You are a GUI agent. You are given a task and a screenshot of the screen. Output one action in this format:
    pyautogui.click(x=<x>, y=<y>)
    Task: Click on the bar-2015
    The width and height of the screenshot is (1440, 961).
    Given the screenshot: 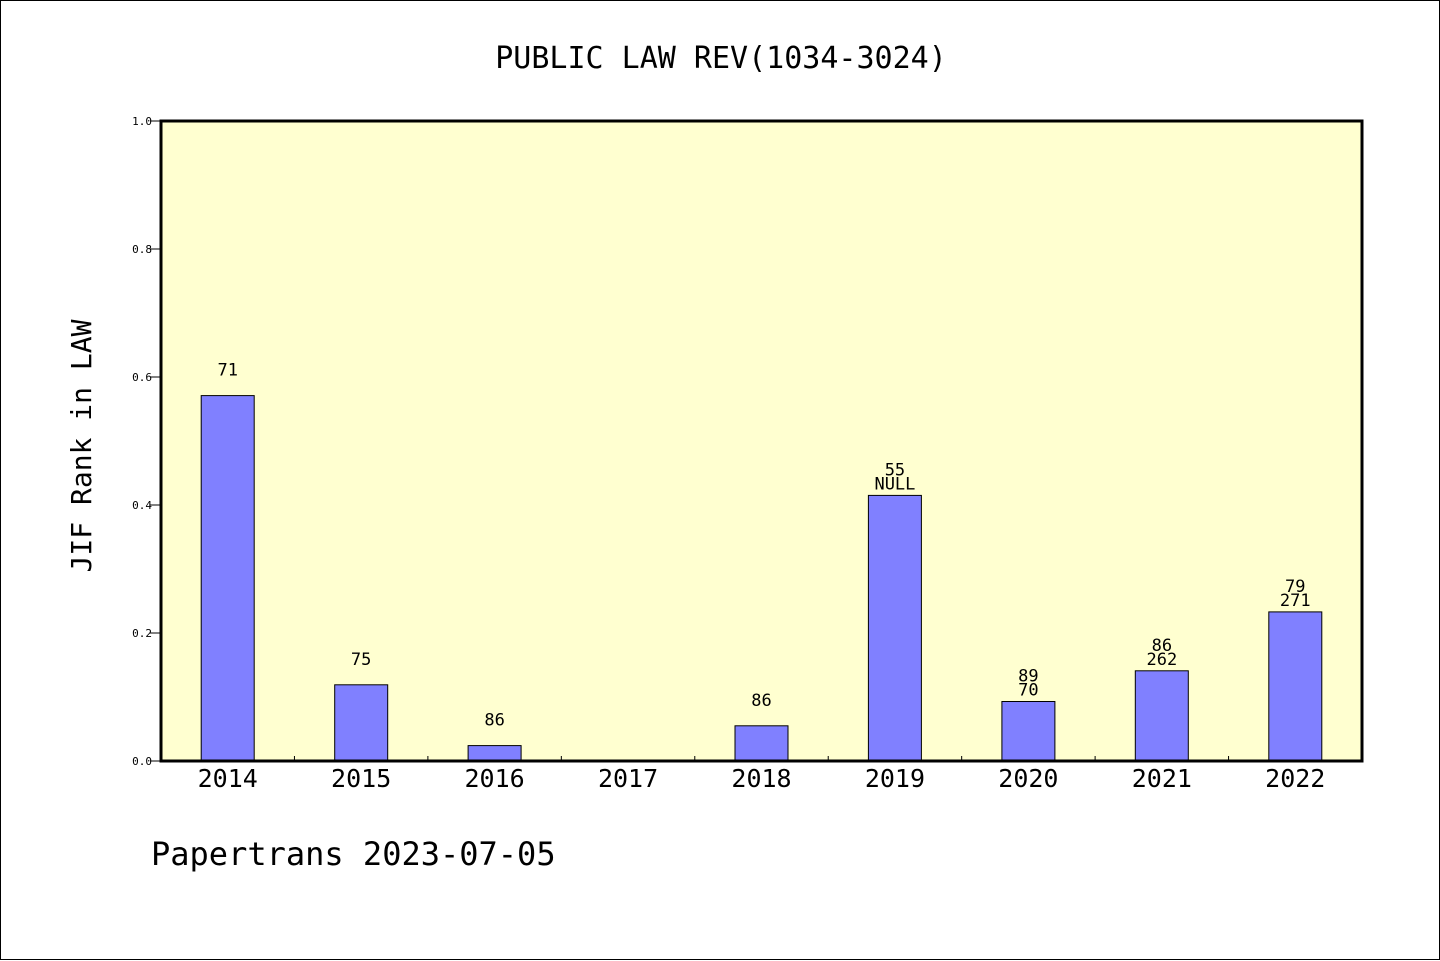 What is the action you would take?
    pyautogui.click(x=361, y=723)
    